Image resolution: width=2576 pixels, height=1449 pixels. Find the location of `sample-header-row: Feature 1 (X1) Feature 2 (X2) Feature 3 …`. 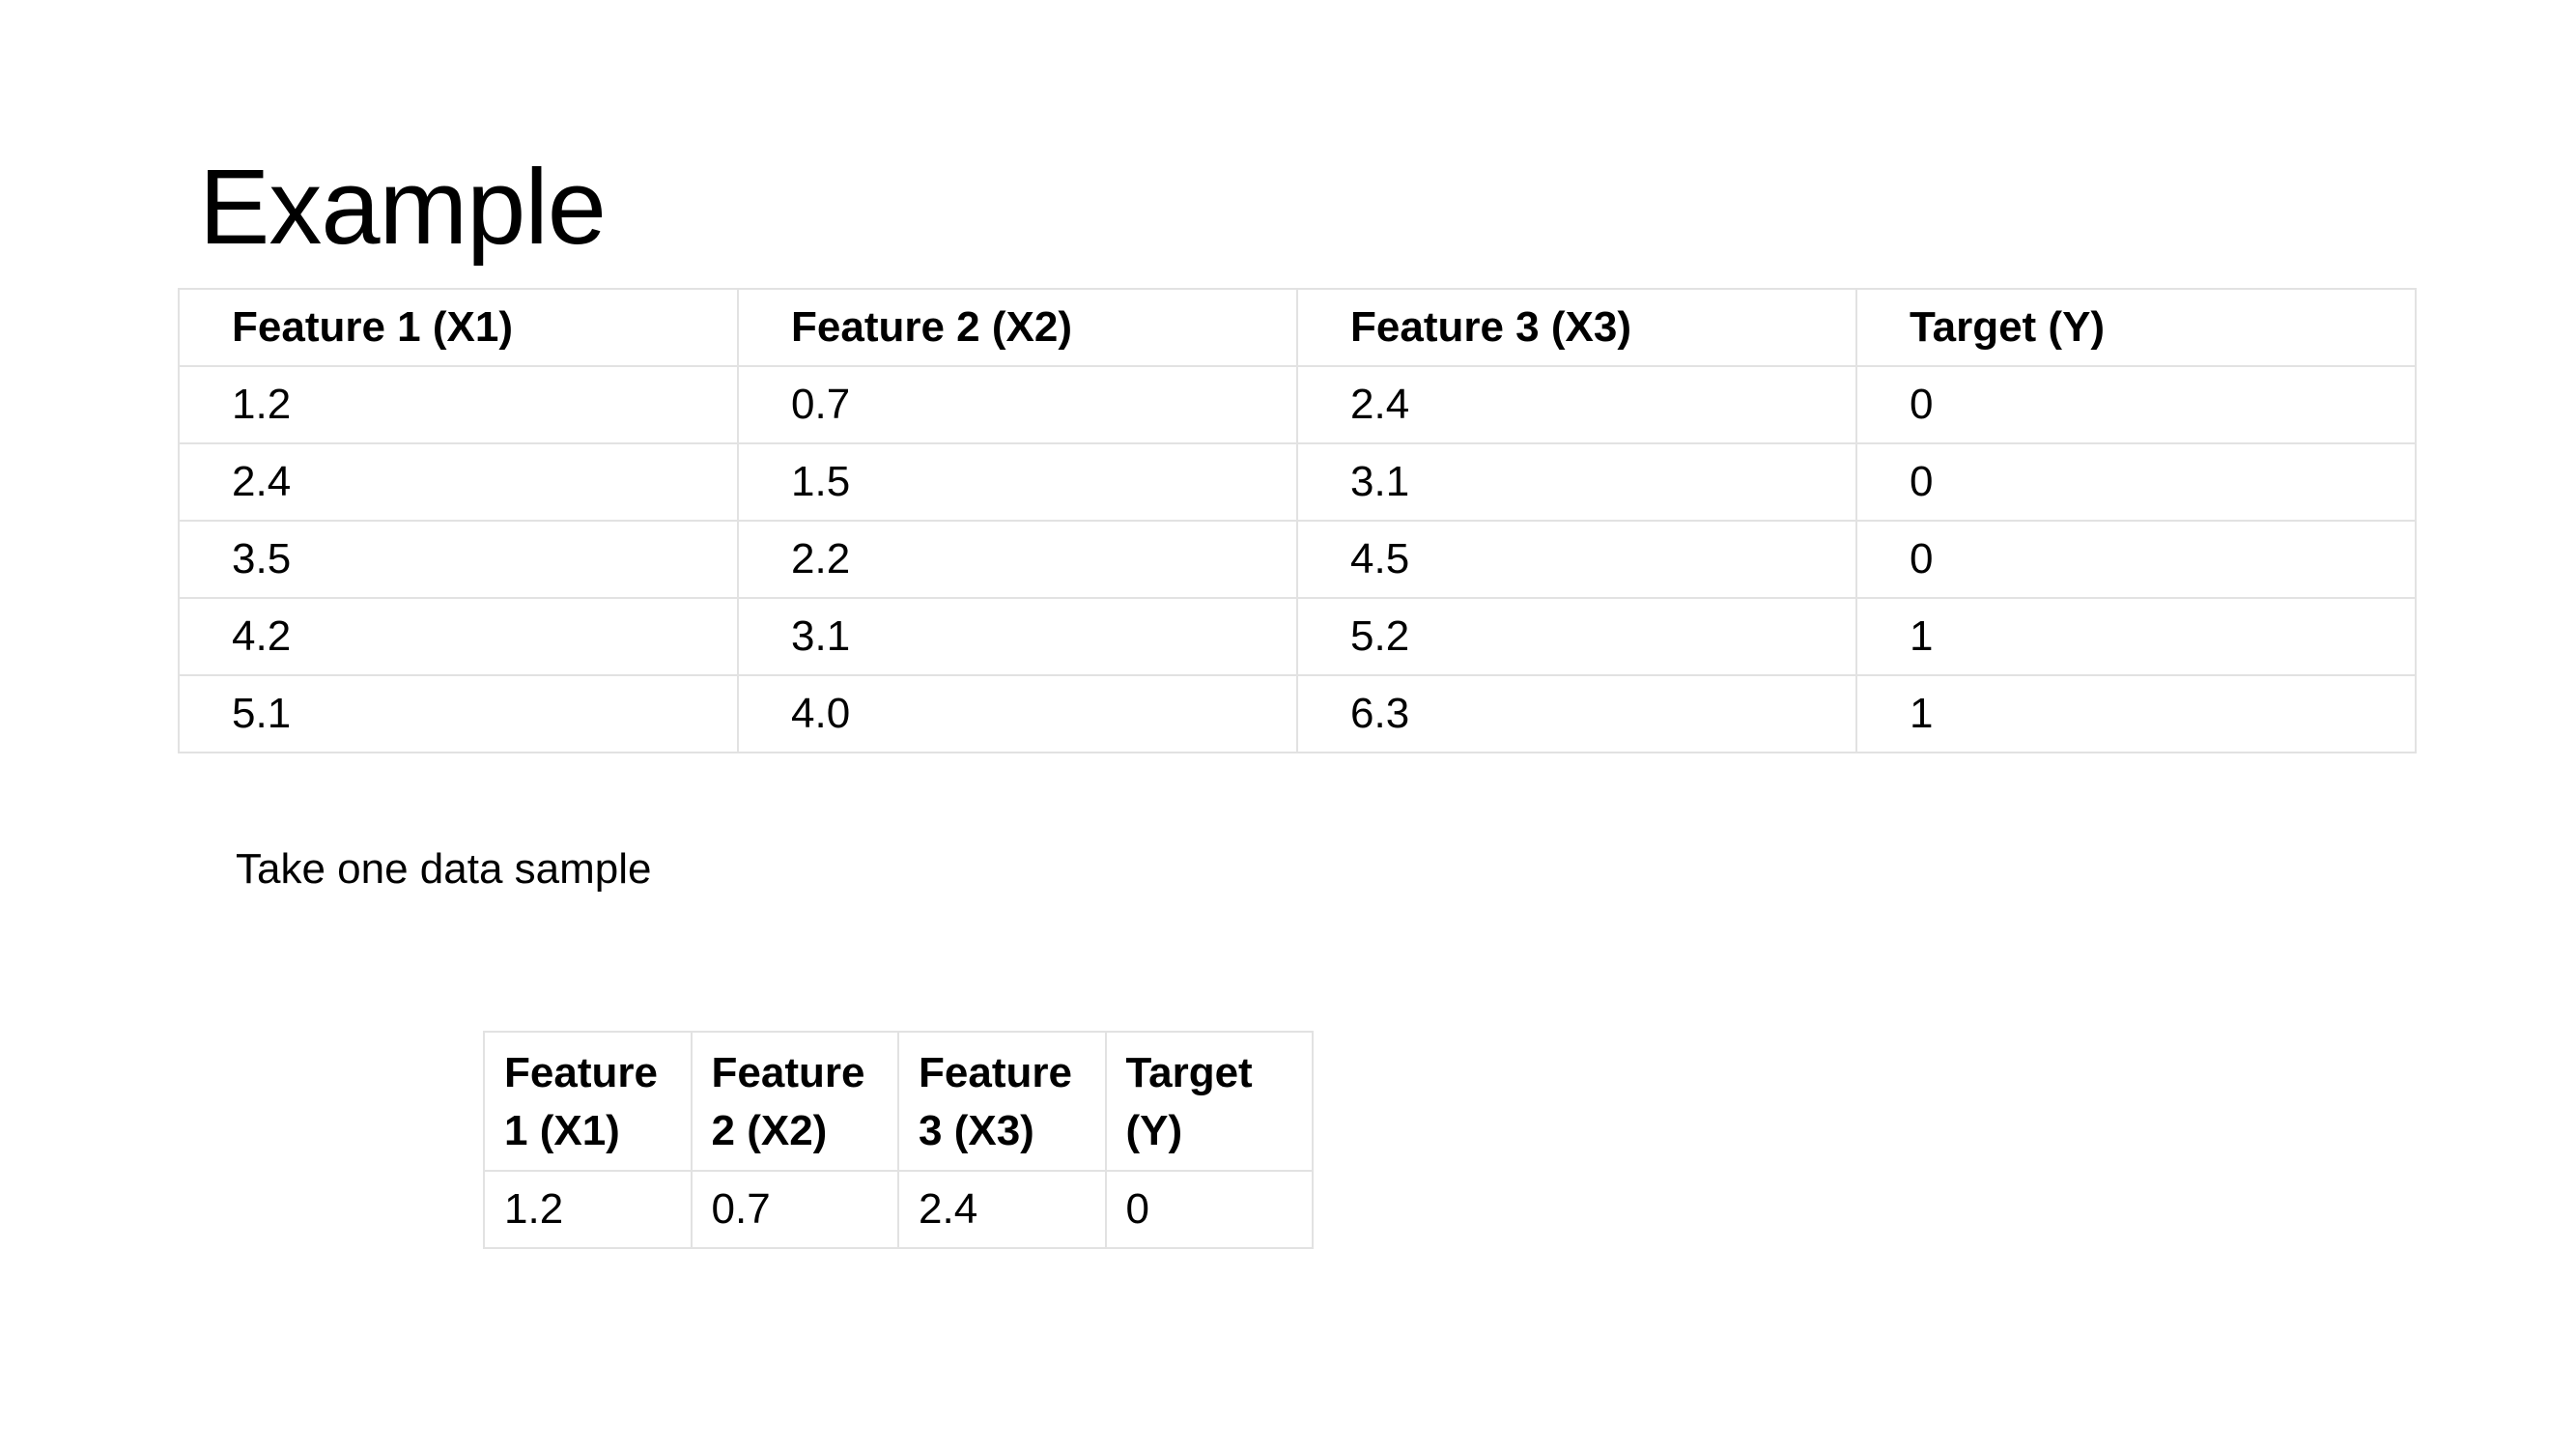

sample-header-row: Feature 1 (X1) Feature 2 (X2) Feature 3 … is located at coordinates (898, 1101).